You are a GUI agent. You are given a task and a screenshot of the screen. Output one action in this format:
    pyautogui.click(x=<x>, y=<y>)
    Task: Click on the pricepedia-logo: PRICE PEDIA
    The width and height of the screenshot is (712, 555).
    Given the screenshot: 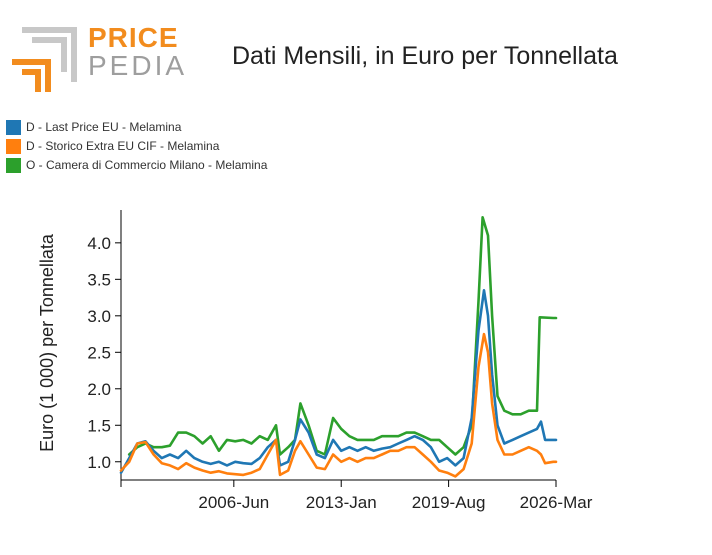 What is the action you would take?
    pyautogui.click(x=96, y=57)
    